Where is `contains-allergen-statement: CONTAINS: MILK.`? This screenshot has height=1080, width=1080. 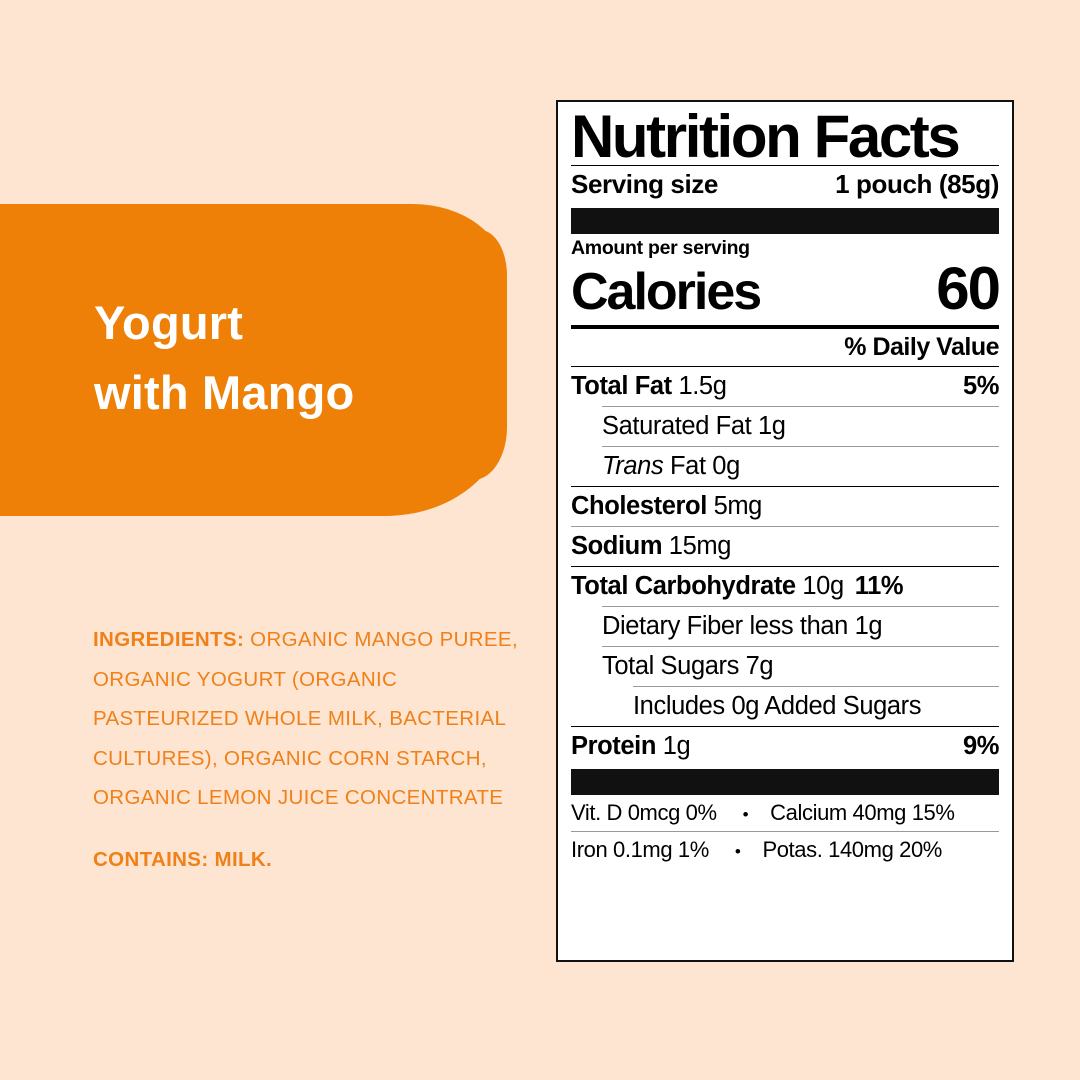 contains-allergen-statement: CONTAINS: MILK. is located at coordinates (183, 859).